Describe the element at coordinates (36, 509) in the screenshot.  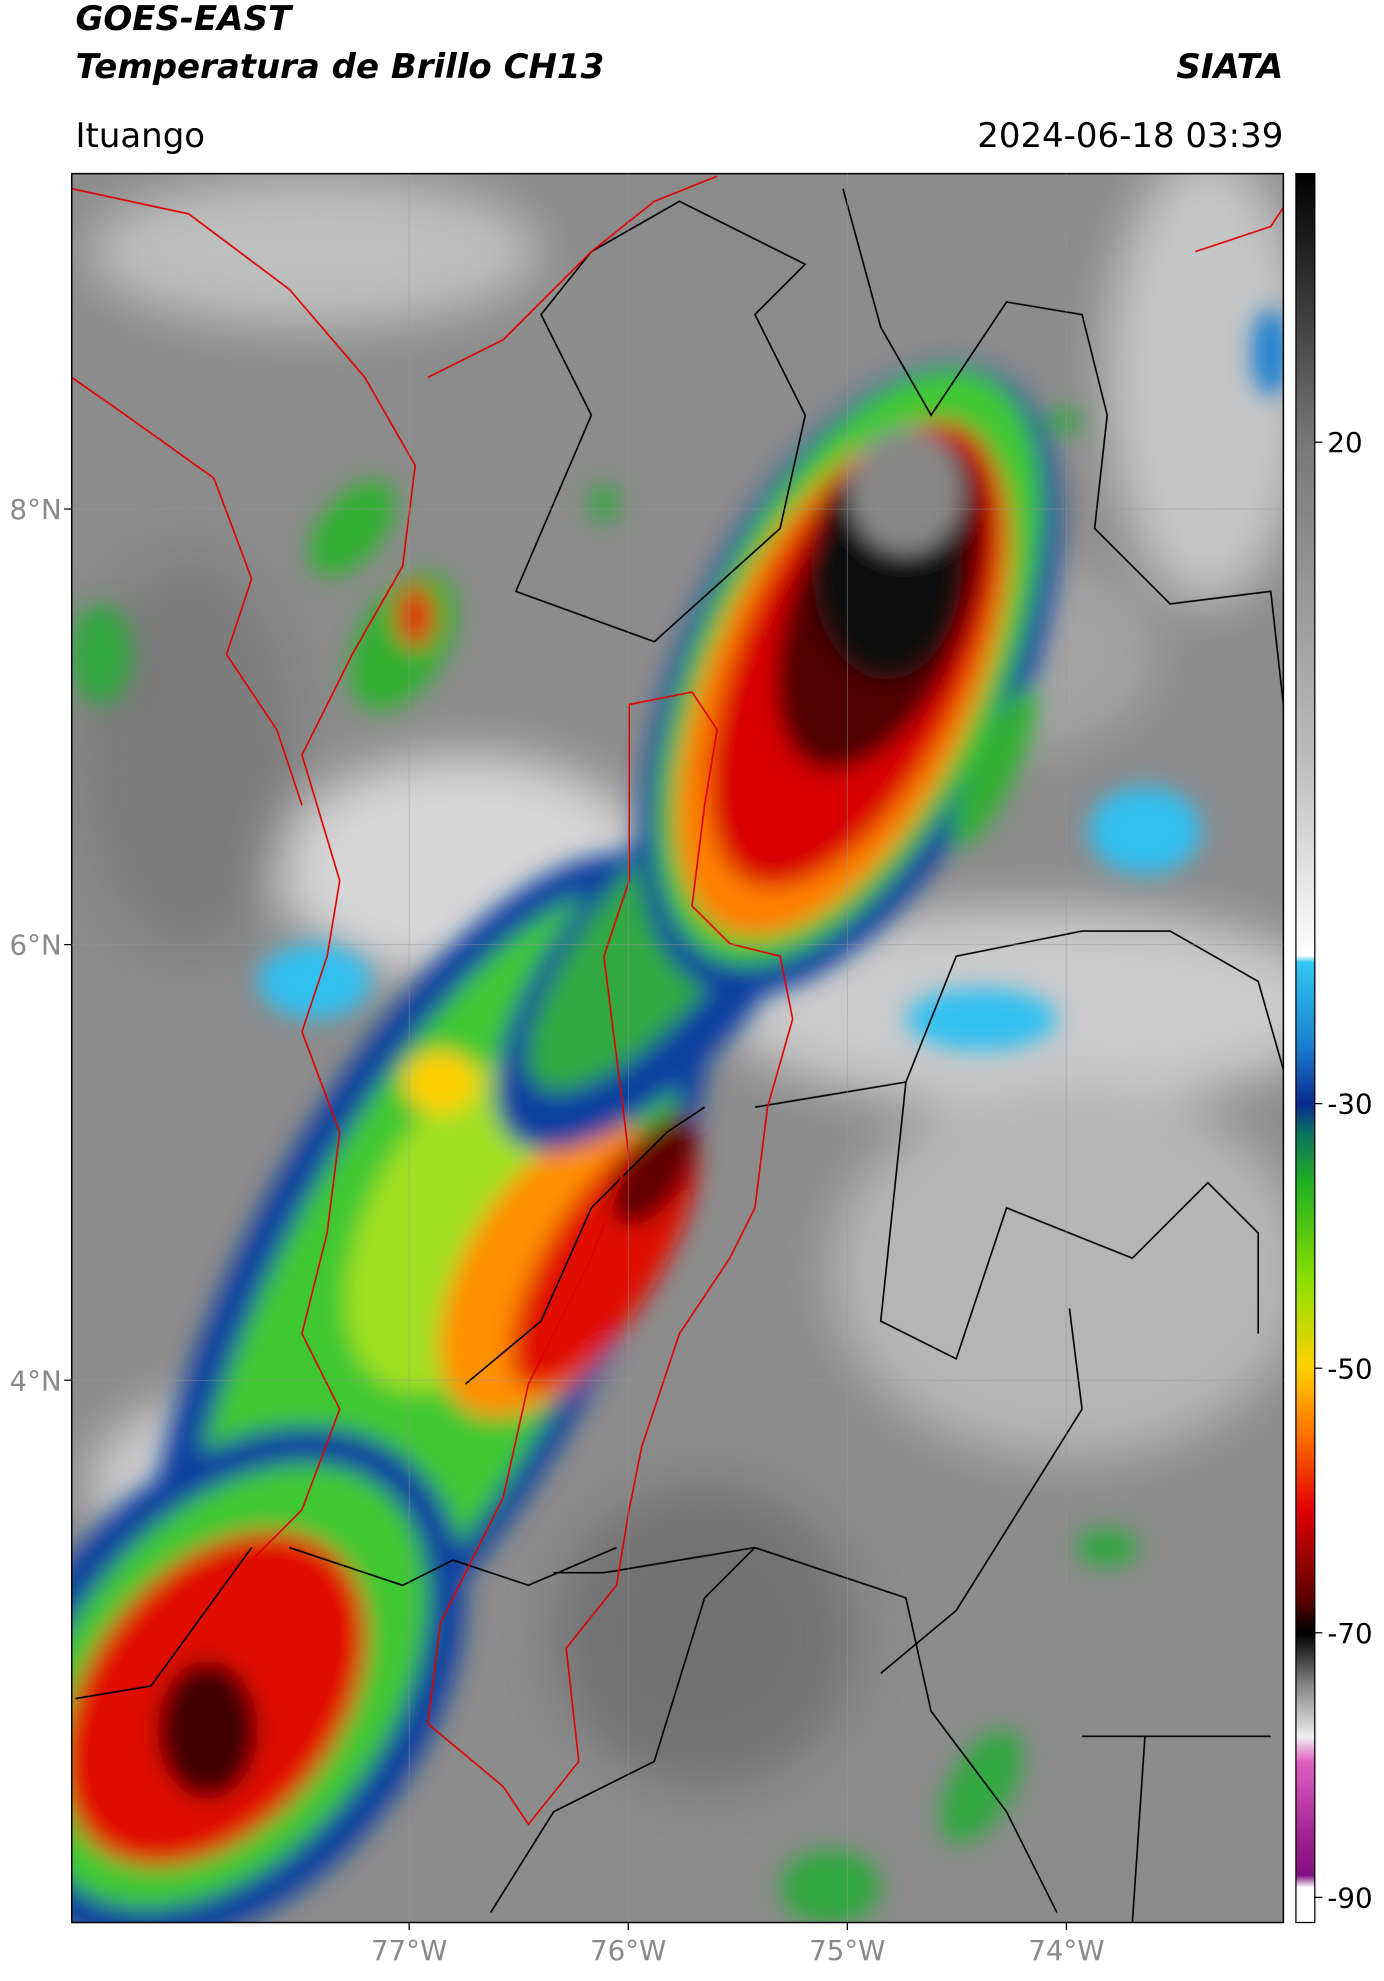
I see `y-tick-label: 8°N` at that location.